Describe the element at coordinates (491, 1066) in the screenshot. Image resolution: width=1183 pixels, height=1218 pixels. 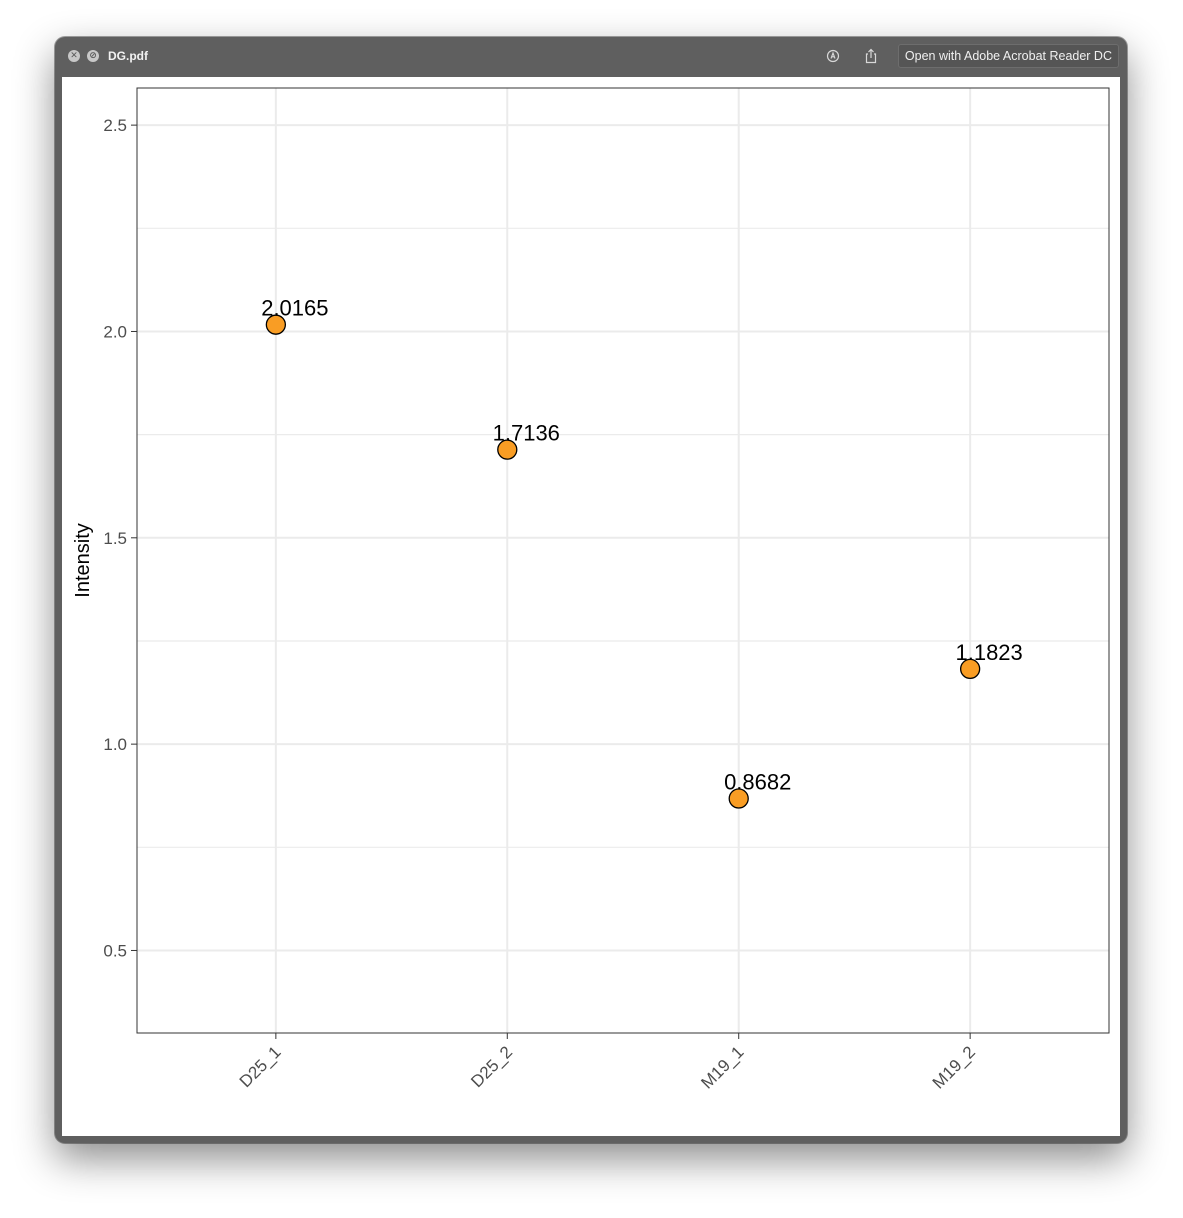
I see `x-tick-label: D25_2` at that location.